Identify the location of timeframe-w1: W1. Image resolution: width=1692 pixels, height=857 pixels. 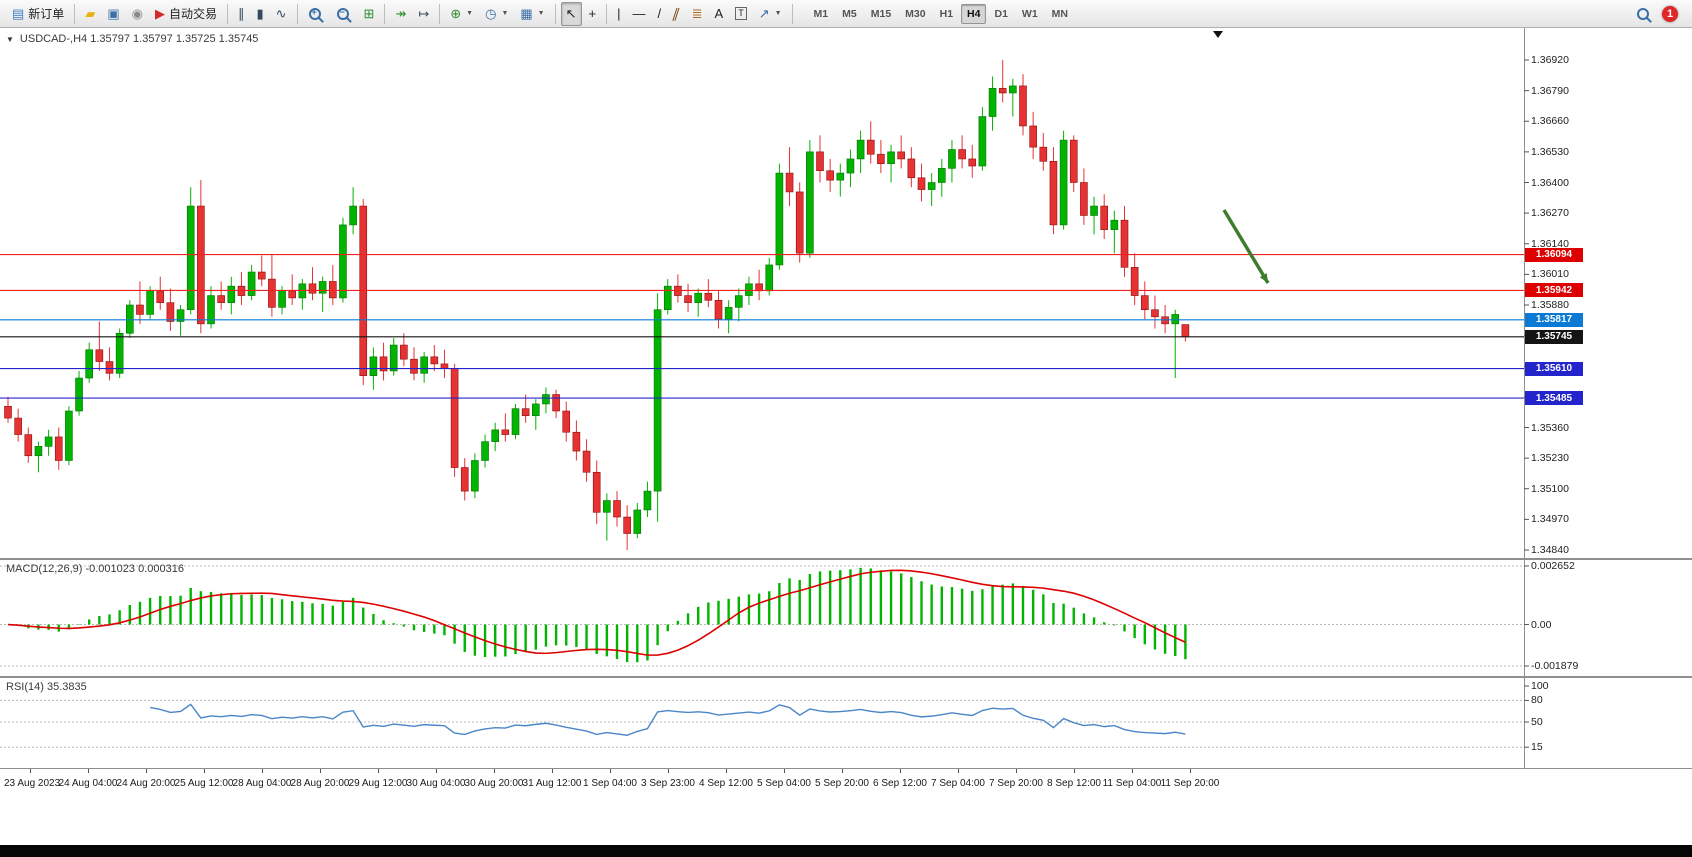
(1029, 13).